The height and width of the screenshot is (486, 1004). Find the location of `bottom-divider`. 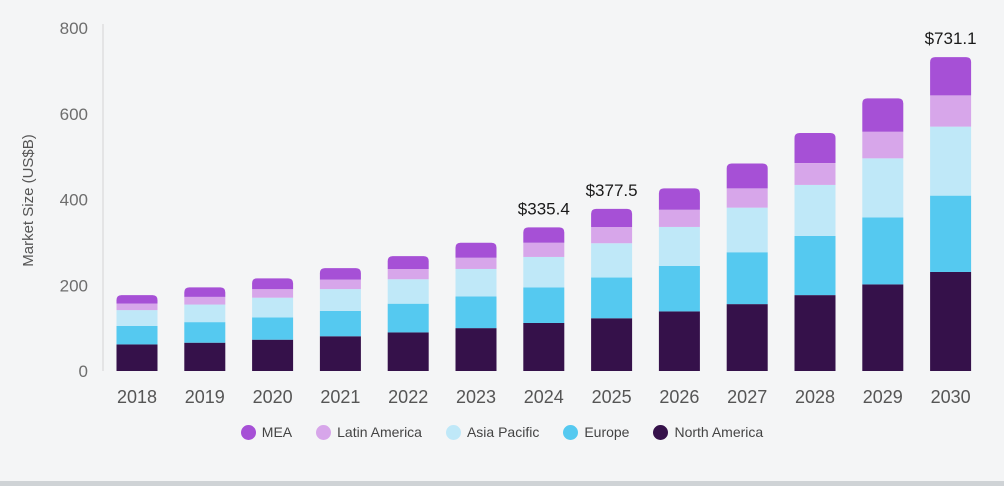

bottom-divider is located at coordinates (502, 483).